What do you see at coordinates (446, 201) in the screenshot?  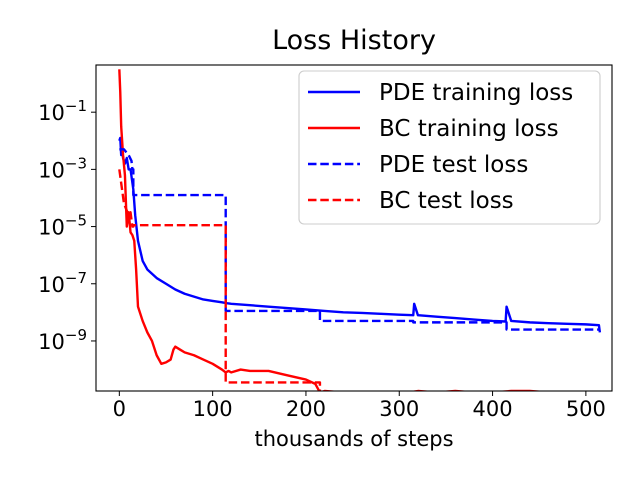 I see `legend-label-3: BC test loss` at bounding box center [446, 201].